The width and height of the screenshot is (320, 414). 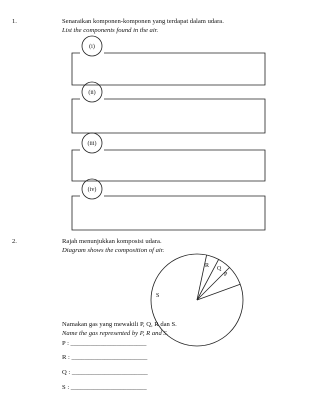 What do you see at coordinates (226, 275) in the screenshot?
I see `pie-label: P` at bounding box center [226, 275].